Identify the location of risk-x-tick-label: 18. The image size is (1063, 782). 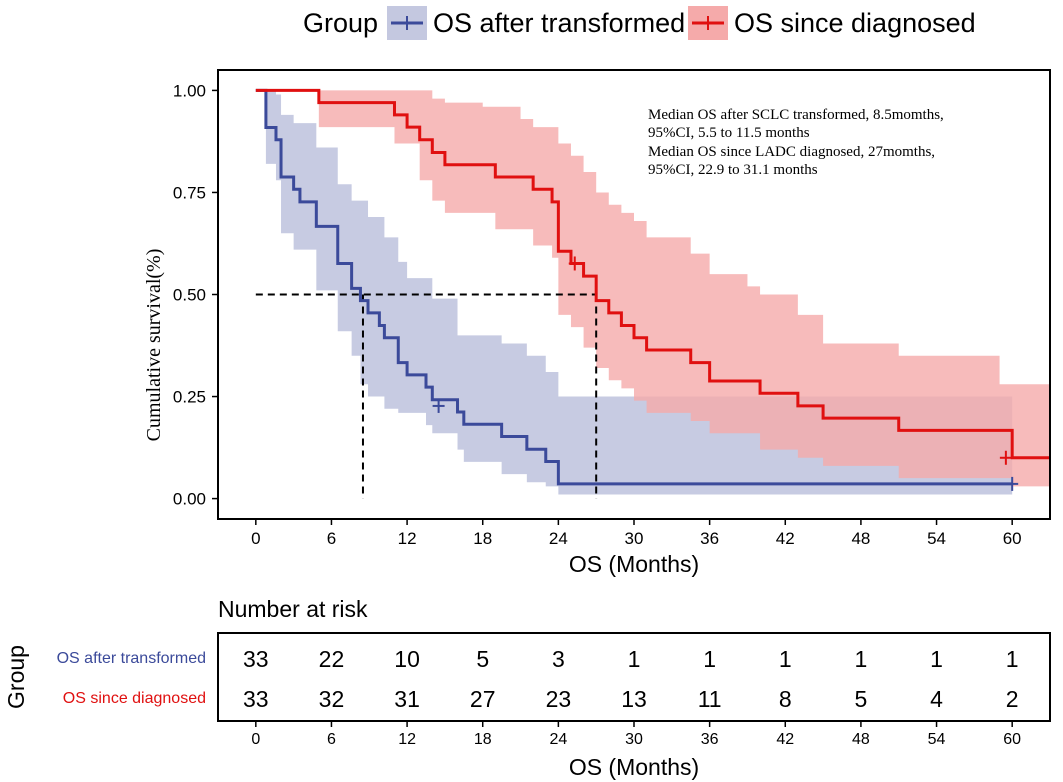
(483, 739).